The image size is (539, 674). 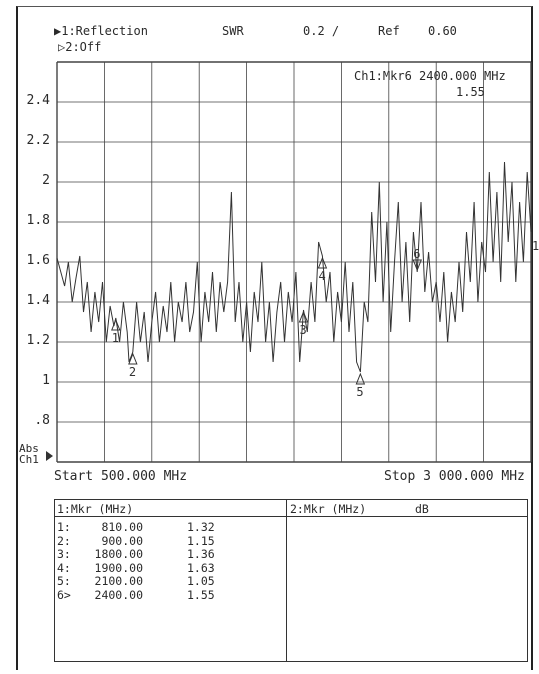 What do you see at coordinates (360, 378) in the screenshot?
I see `marker-5-arrow-icon` at bounding box center [360, 378].